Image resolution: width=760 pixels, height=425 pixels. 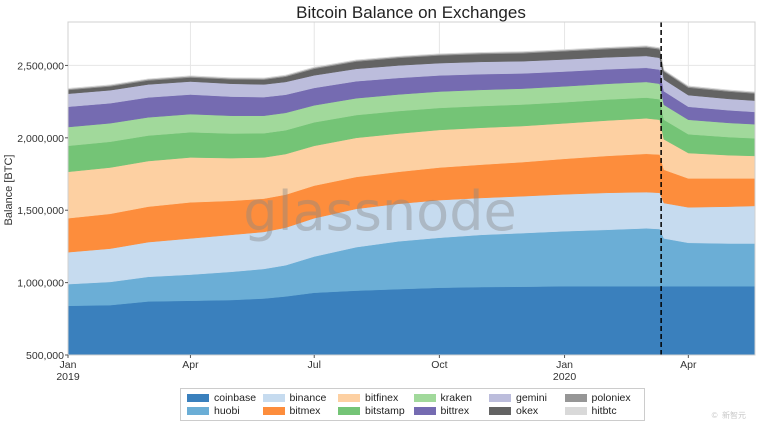 I want to click on legend-label: hitbtc, so click(x=604, y=410).